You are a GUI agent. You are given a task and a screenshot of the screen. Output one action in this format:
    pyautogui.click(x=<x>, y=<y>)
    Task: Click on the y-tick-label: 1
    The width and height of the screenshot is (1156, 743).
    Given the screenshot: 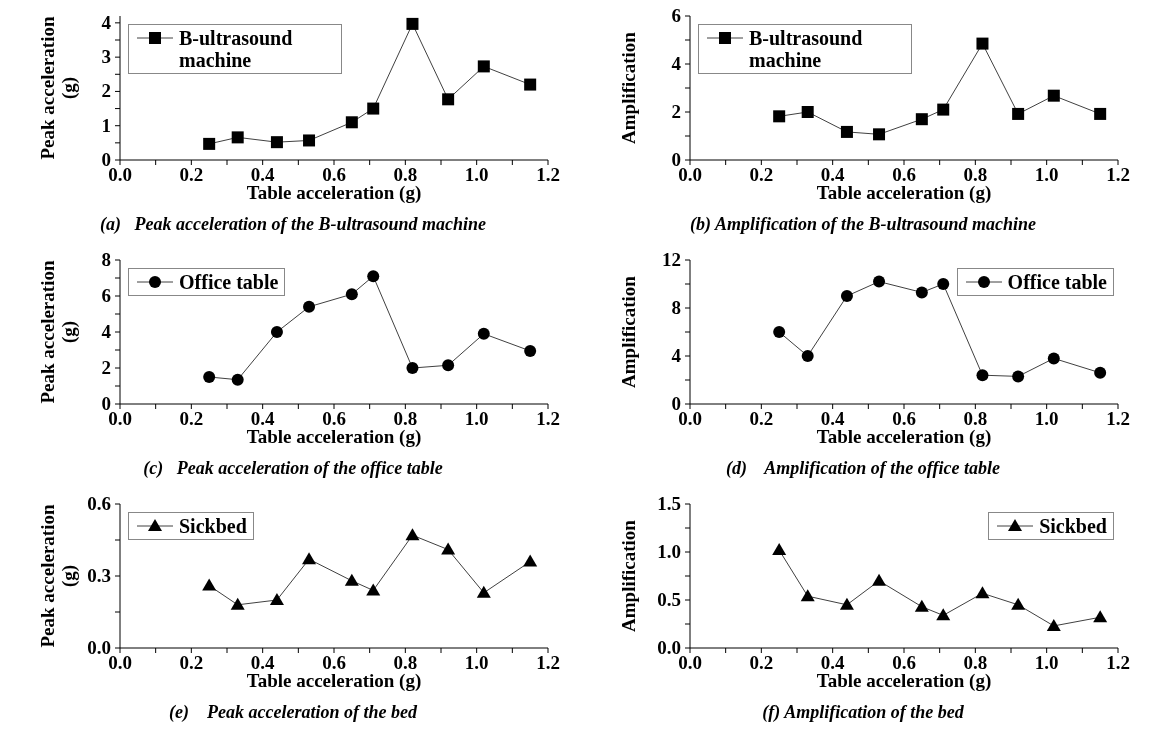 What is the action you would take?
    pyautogui.click(x=106, y=125)
    